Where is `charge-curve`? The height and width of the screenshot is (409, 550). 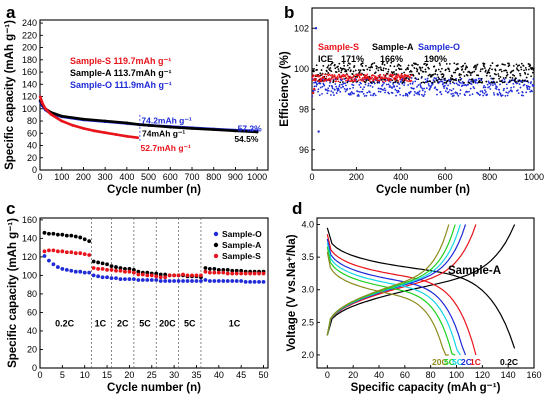
charge-curve is located at coordinates (421, 280).